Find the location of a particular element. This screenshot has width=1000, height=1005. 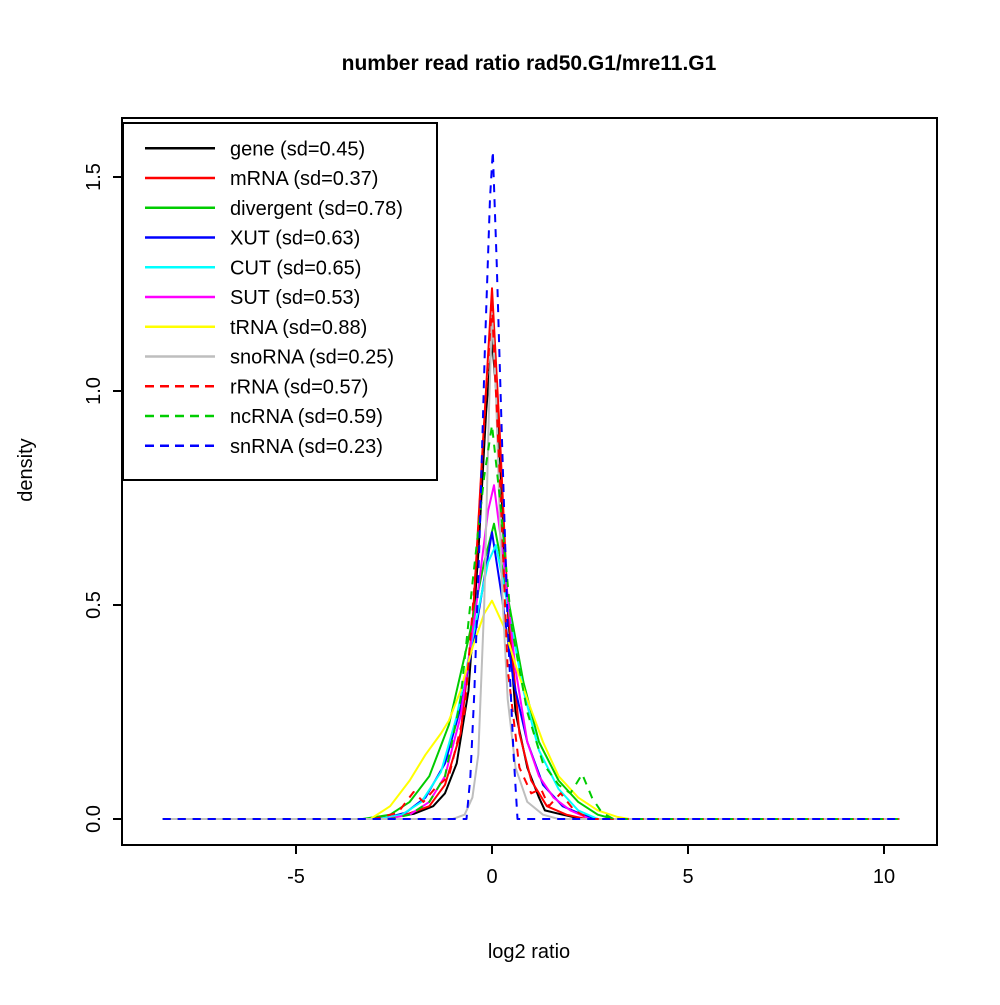

y-tick-label: 0.0 is located at coordinates (94, 819).